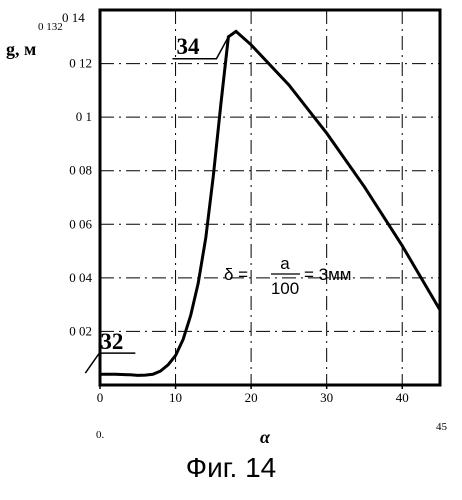  What do you see at coordinates (251, 397) in the screenshot?
I see `x-tick-label: 20` at bounding box center [251, 397].